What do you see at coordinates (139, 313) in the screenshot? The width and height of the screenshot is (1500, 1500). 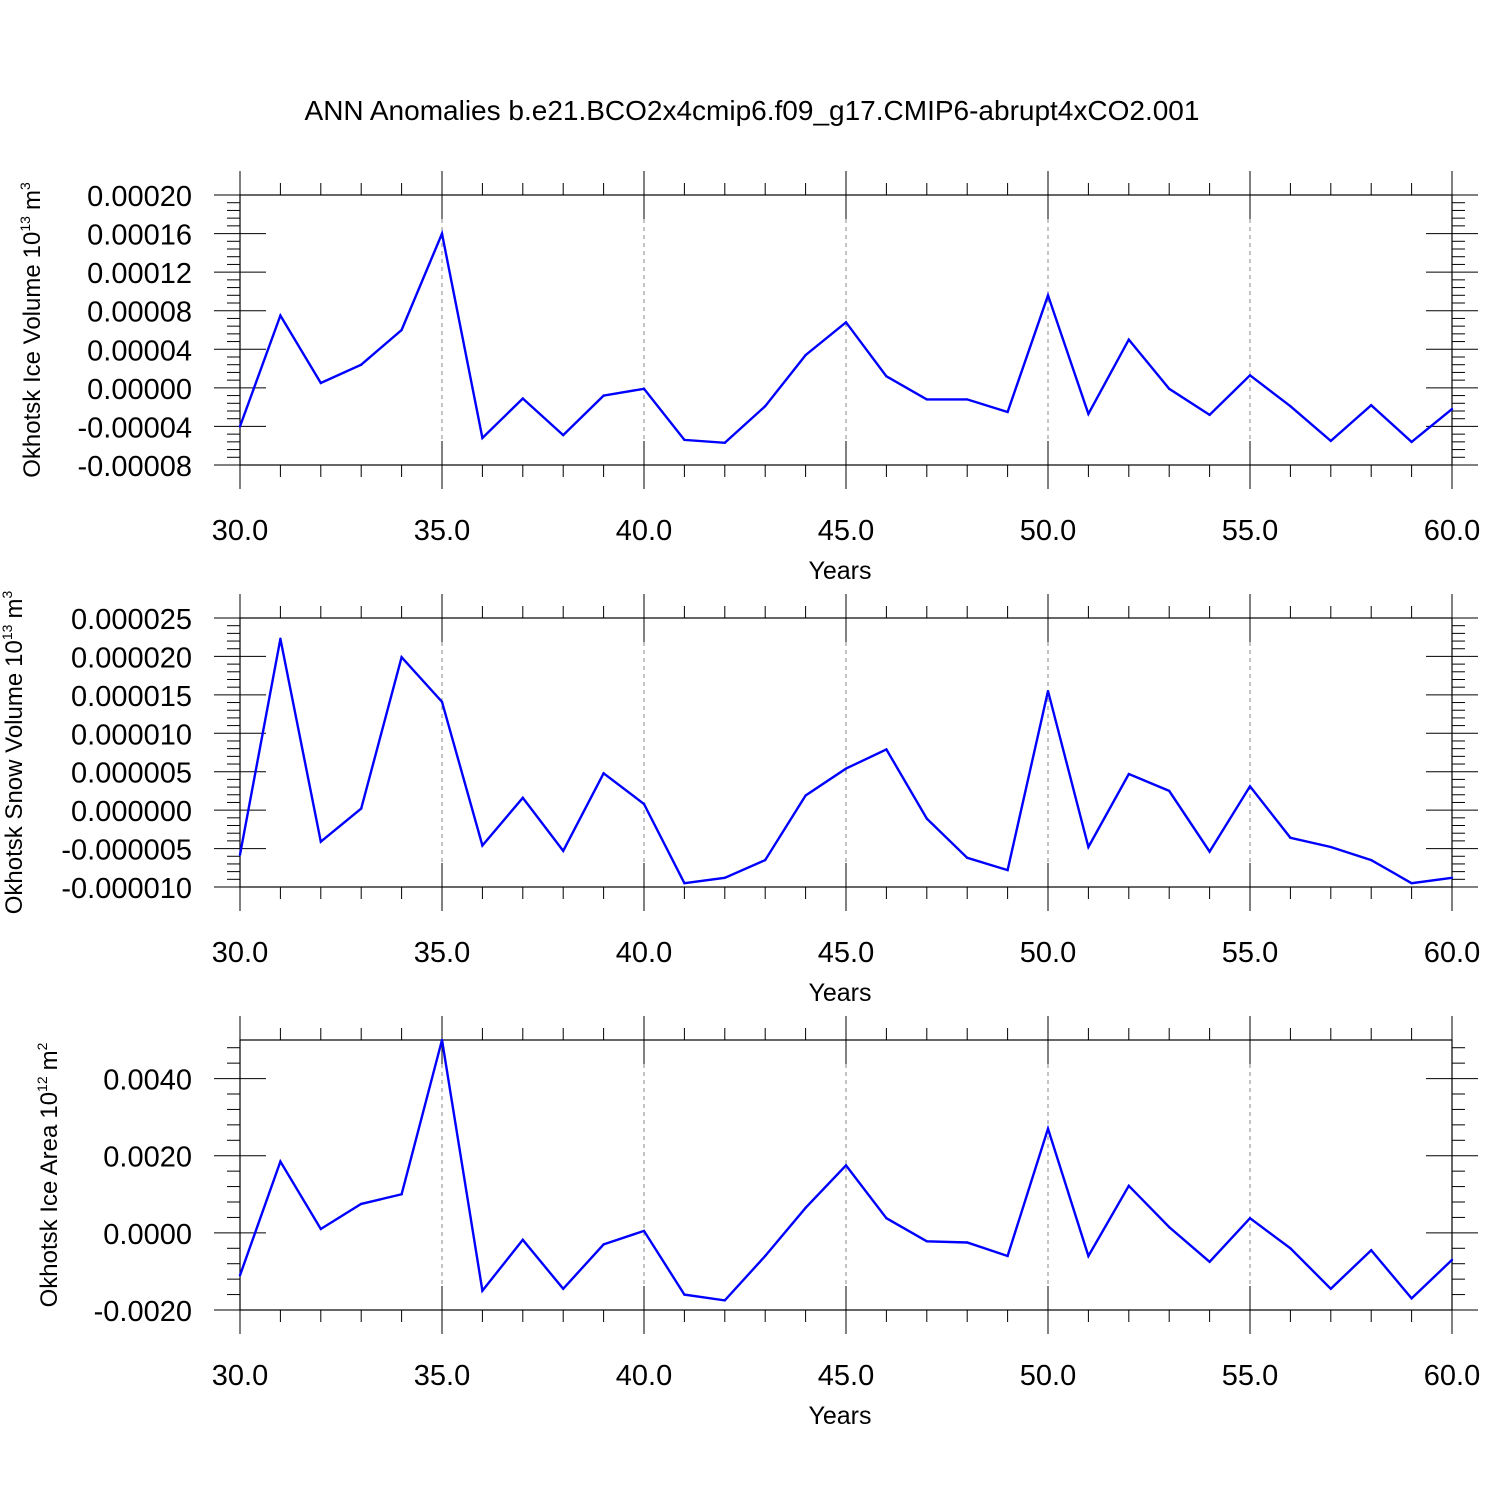 I see `y-tick-label: 0.00008` at bounding box center [139, 313].